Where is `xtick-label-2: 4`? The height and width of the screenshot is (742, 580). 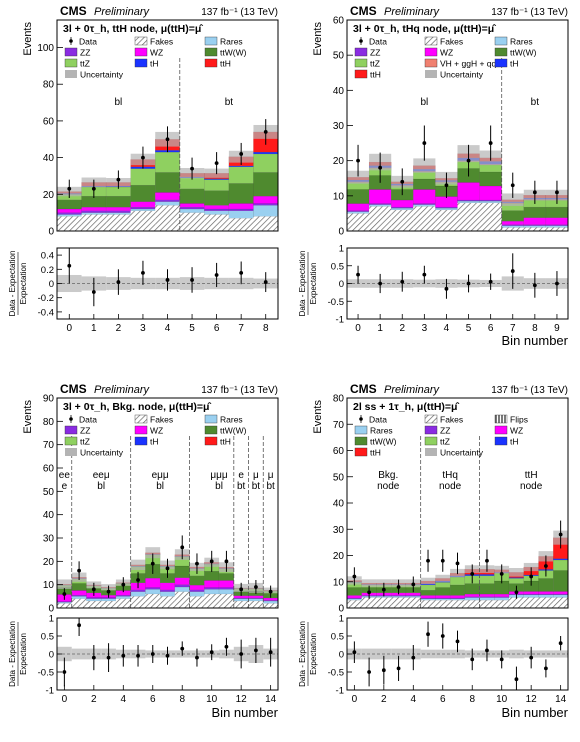 xtick-label-2: 4 is located at coordinates (414, 699).